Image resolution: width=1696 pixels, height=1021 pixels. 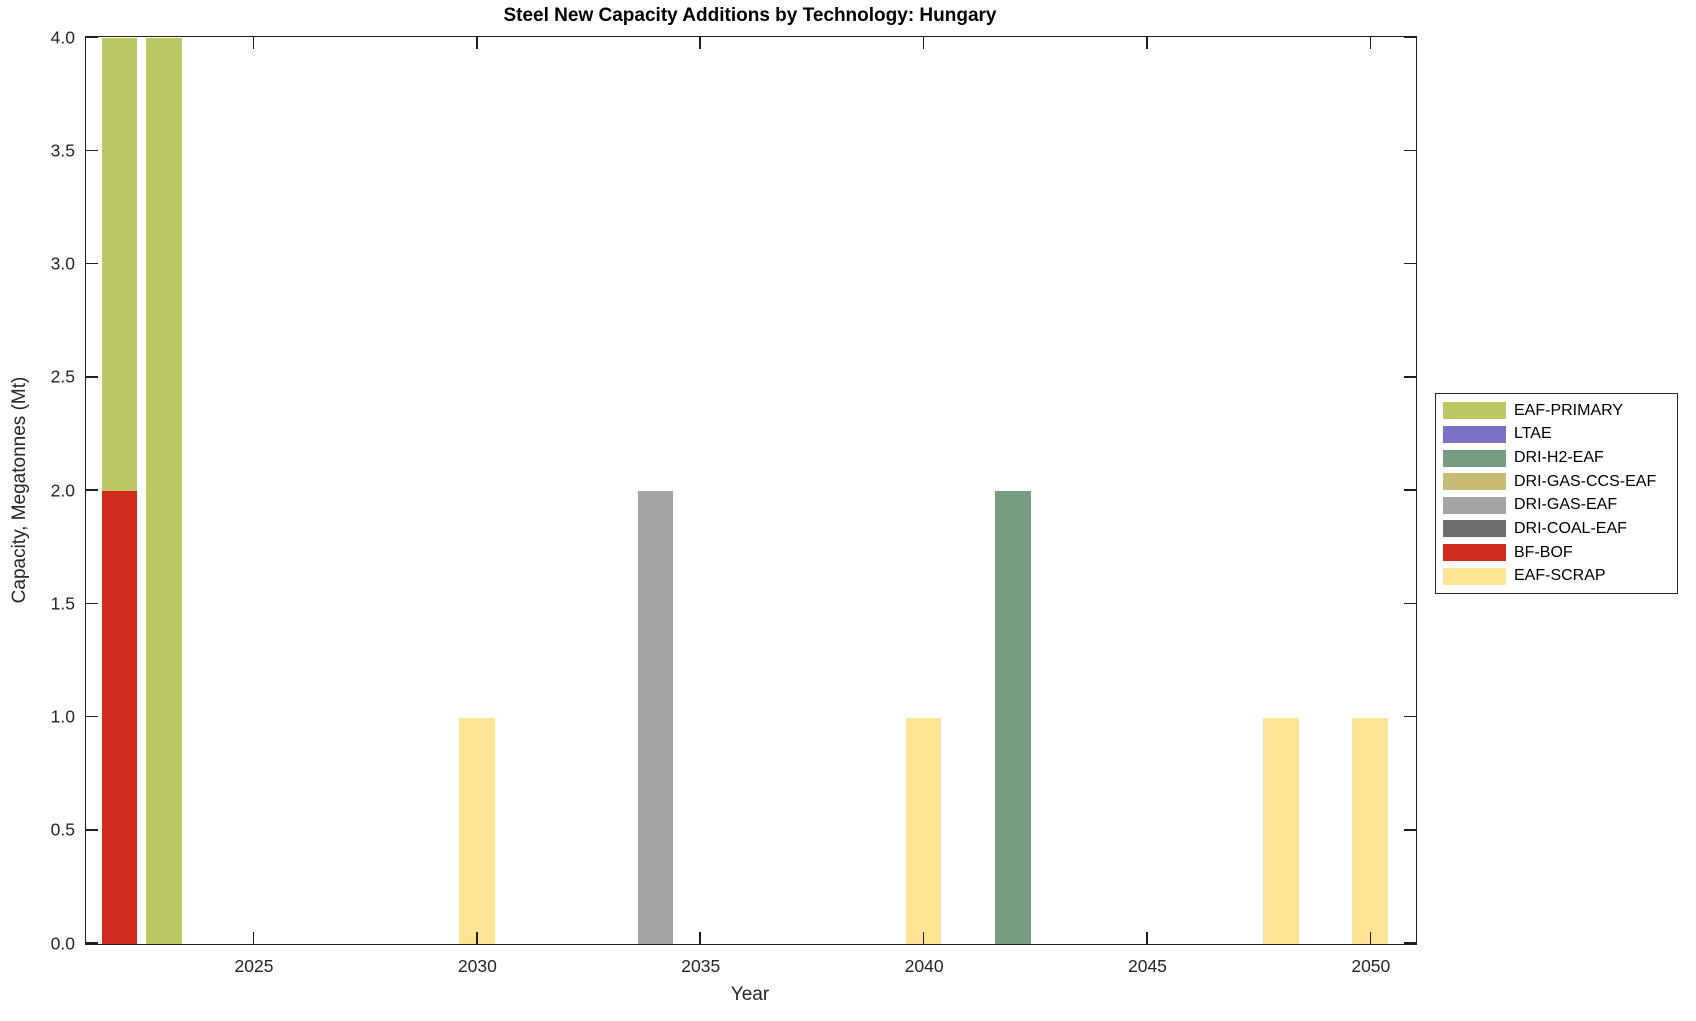 What do you see at coordinates (477, 966) in the screenshot?
I see `x-tick-label: 2030` at bounding box center [477, 966].